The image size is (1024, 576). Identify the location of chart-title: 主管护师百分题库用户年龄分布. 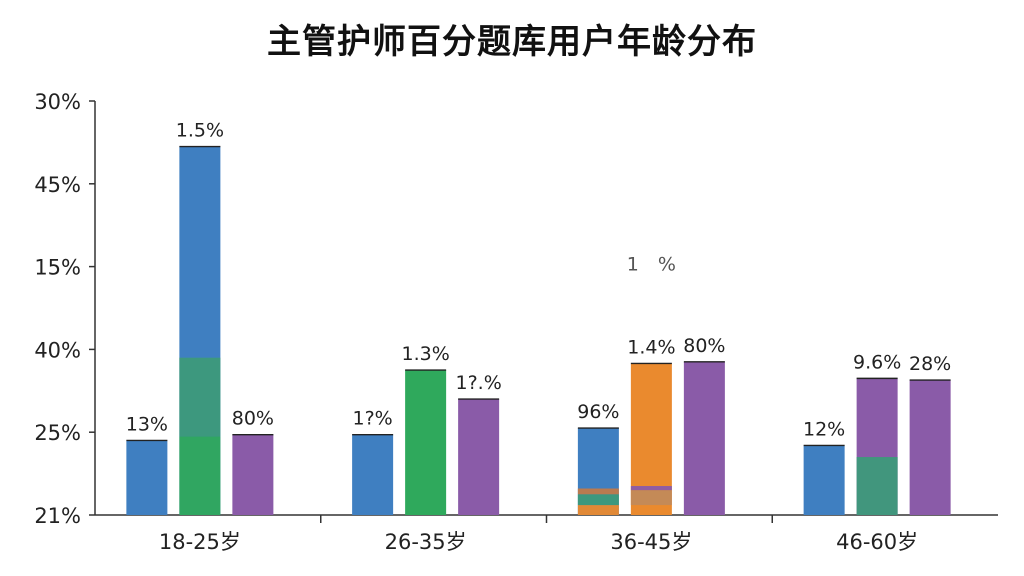
(512, 42).